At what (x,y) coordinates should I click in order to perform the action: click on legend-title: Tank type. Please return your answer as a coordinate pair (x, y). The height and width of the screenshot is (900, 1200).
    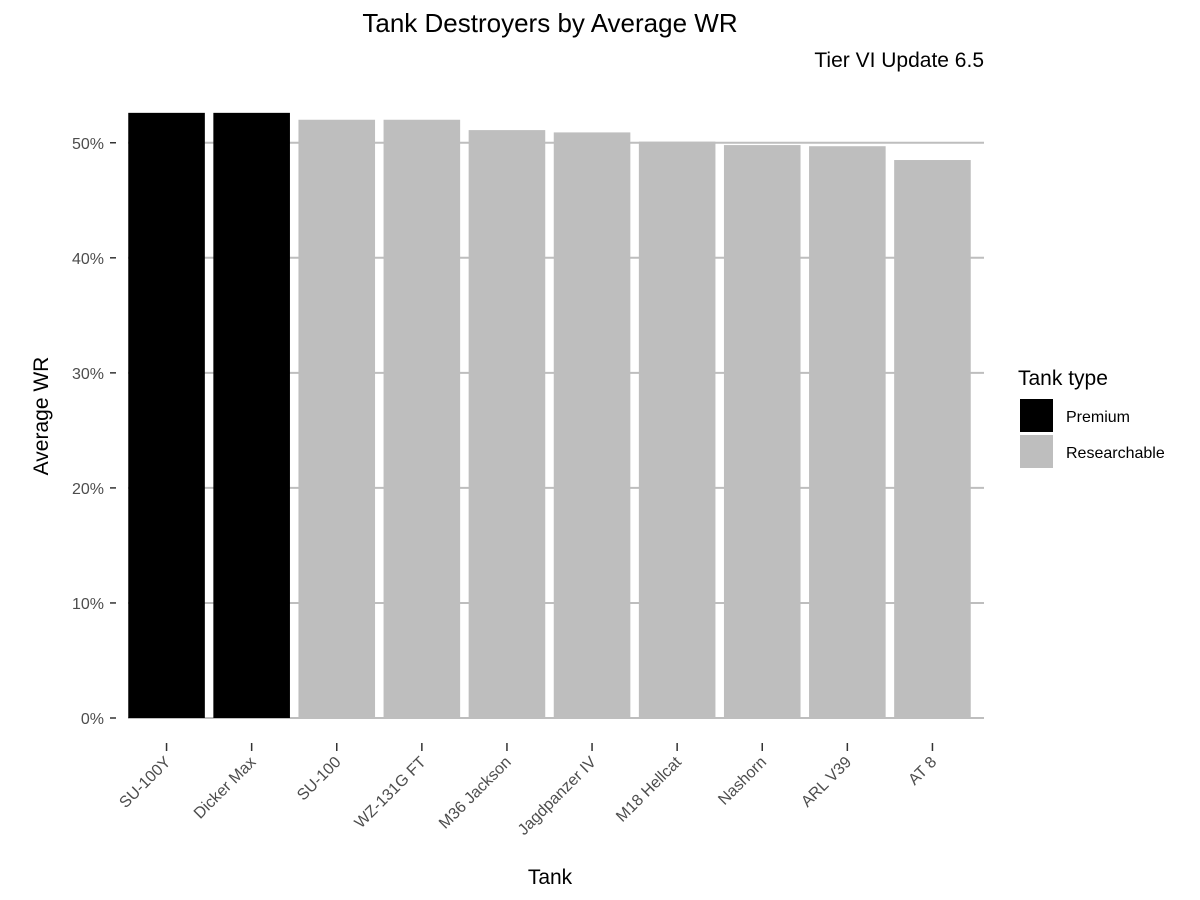
    Looking at the image, I should click on (1063, 378).